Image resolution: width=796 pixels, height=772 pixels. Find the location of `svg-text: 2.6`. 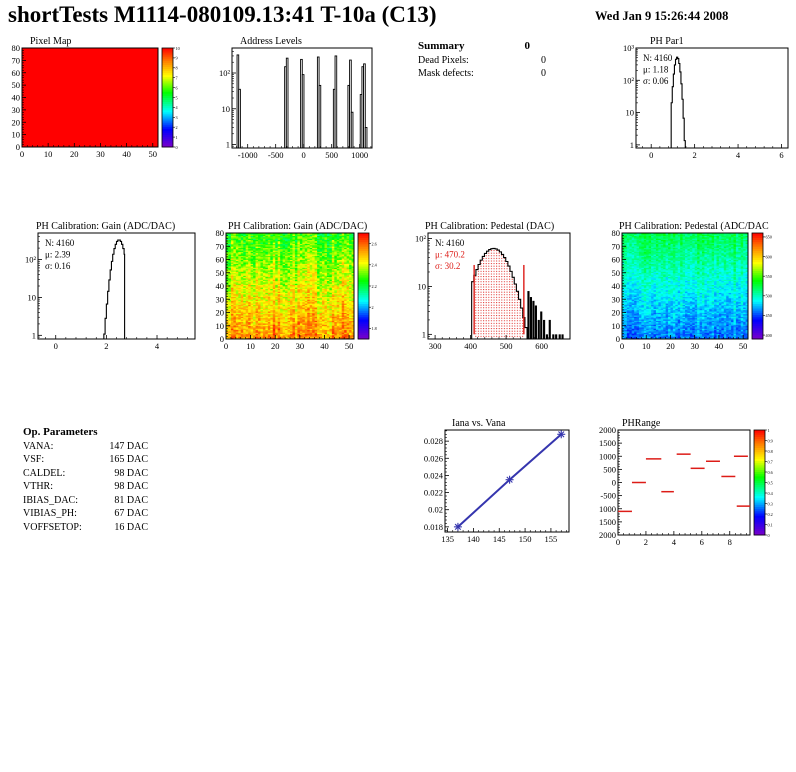

svg-text: 2.6 is located at coordinates (374, 243).